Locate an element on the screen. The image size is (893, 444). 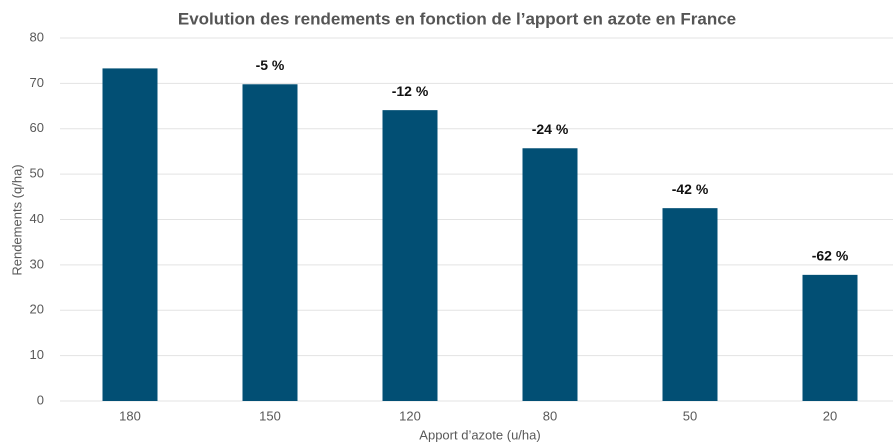
y-tick-label: 30 is located at coordinates (37, 263).